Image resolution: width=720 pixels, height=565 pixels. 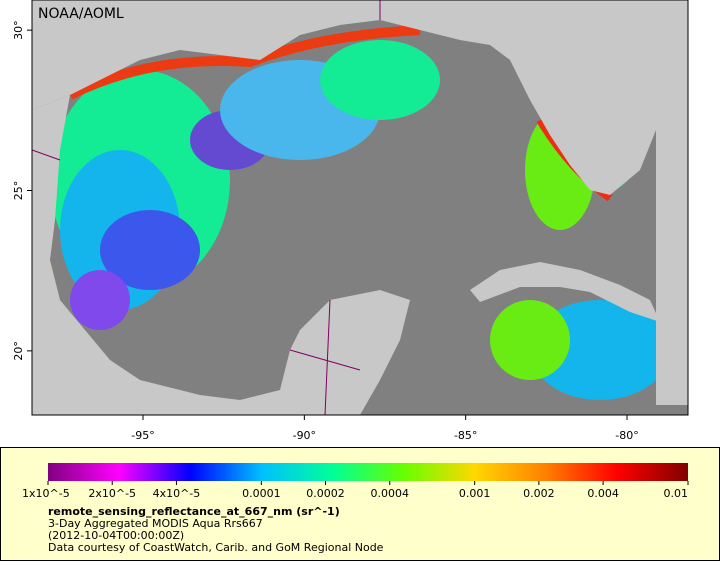 I want to click on colorbar-tick-label: 0.002, so click(x=539, y=493).